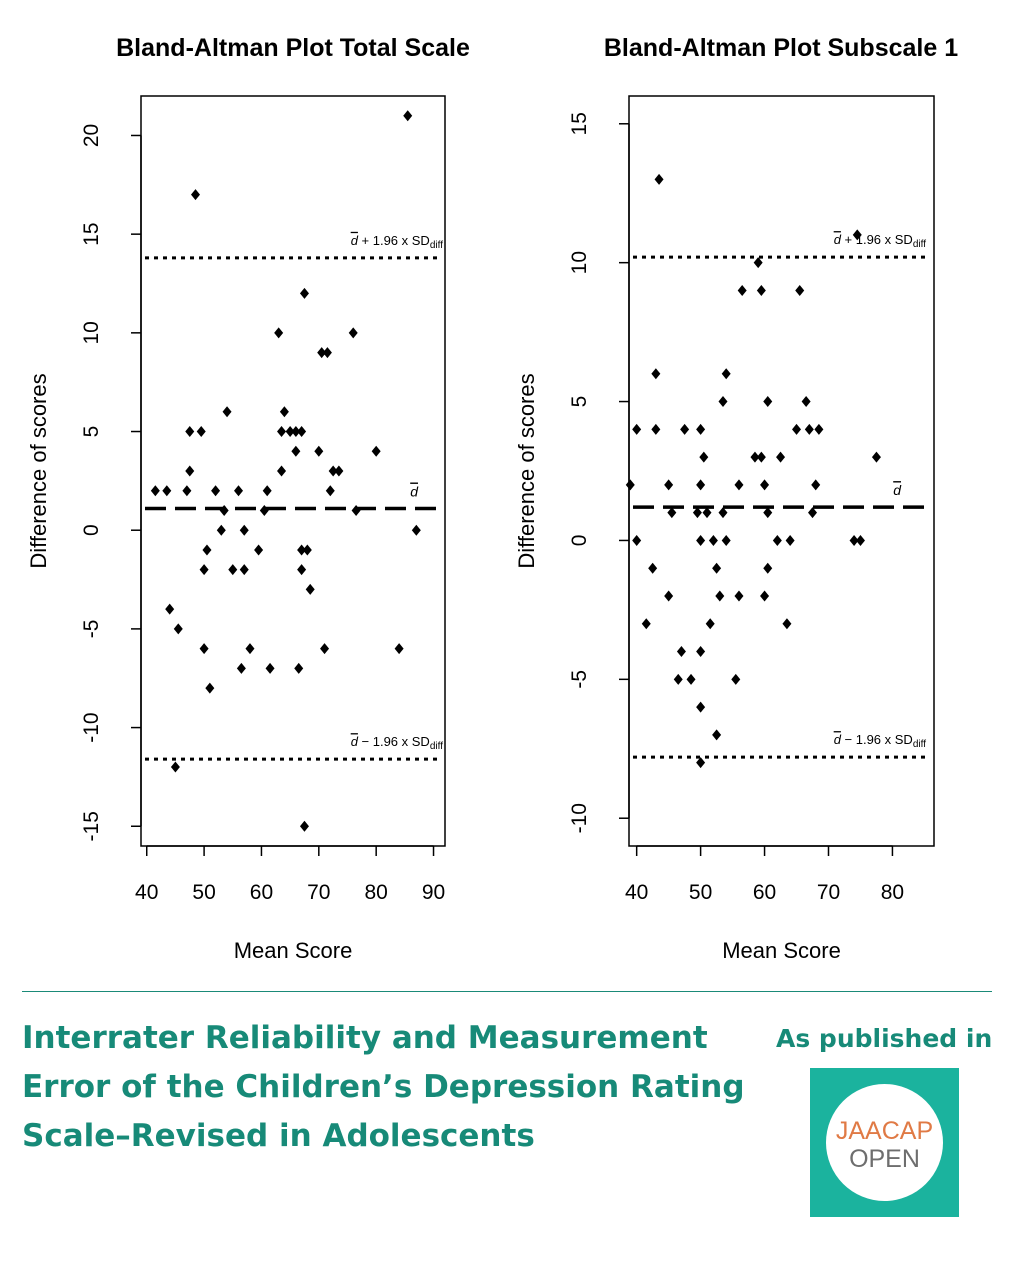  I want to click on chart-title: Bland-Altman Plot Total Scale, so click(293, 48).